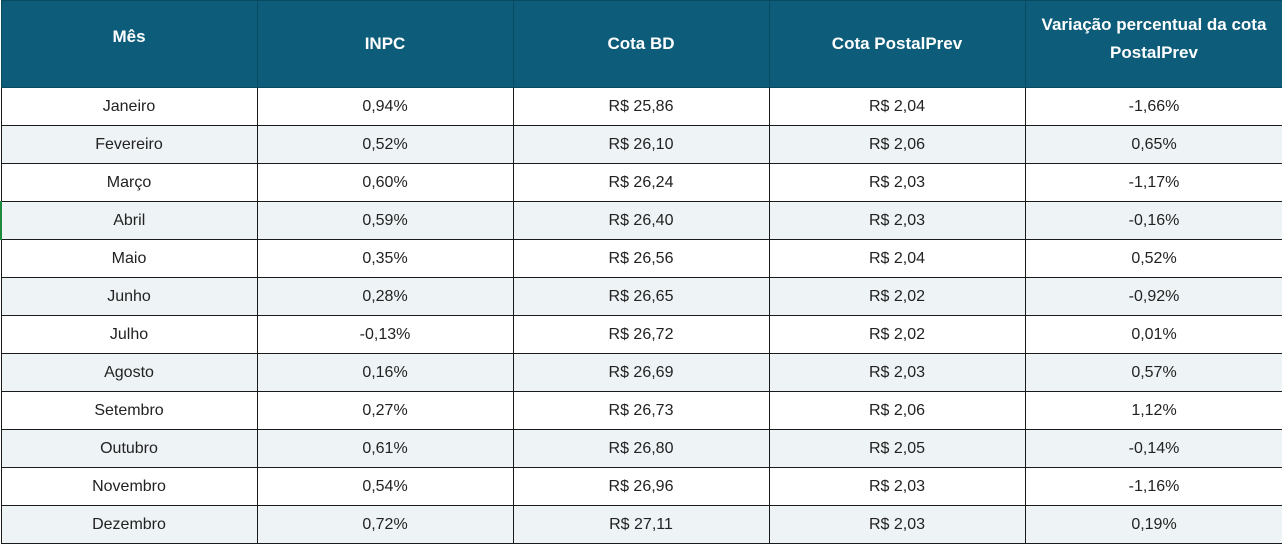  I want to click on column-header-inpc: INPC, so click(385, 44).